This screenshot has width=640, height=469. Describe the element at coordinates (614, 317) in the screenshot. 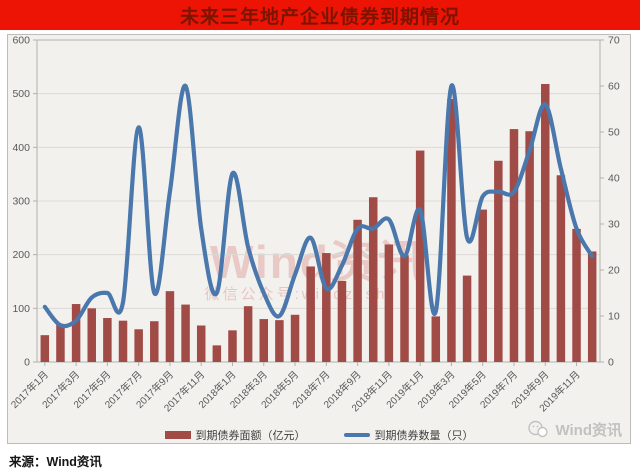

I see `right-axis-label: 10` at that location.